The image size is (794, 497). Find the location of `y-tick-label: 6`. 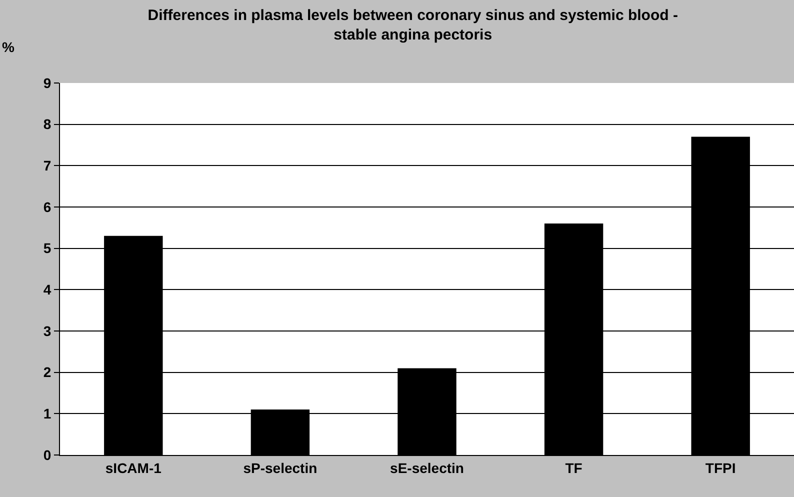

y-tick-label: 6 is located at coordinates (47, 206).